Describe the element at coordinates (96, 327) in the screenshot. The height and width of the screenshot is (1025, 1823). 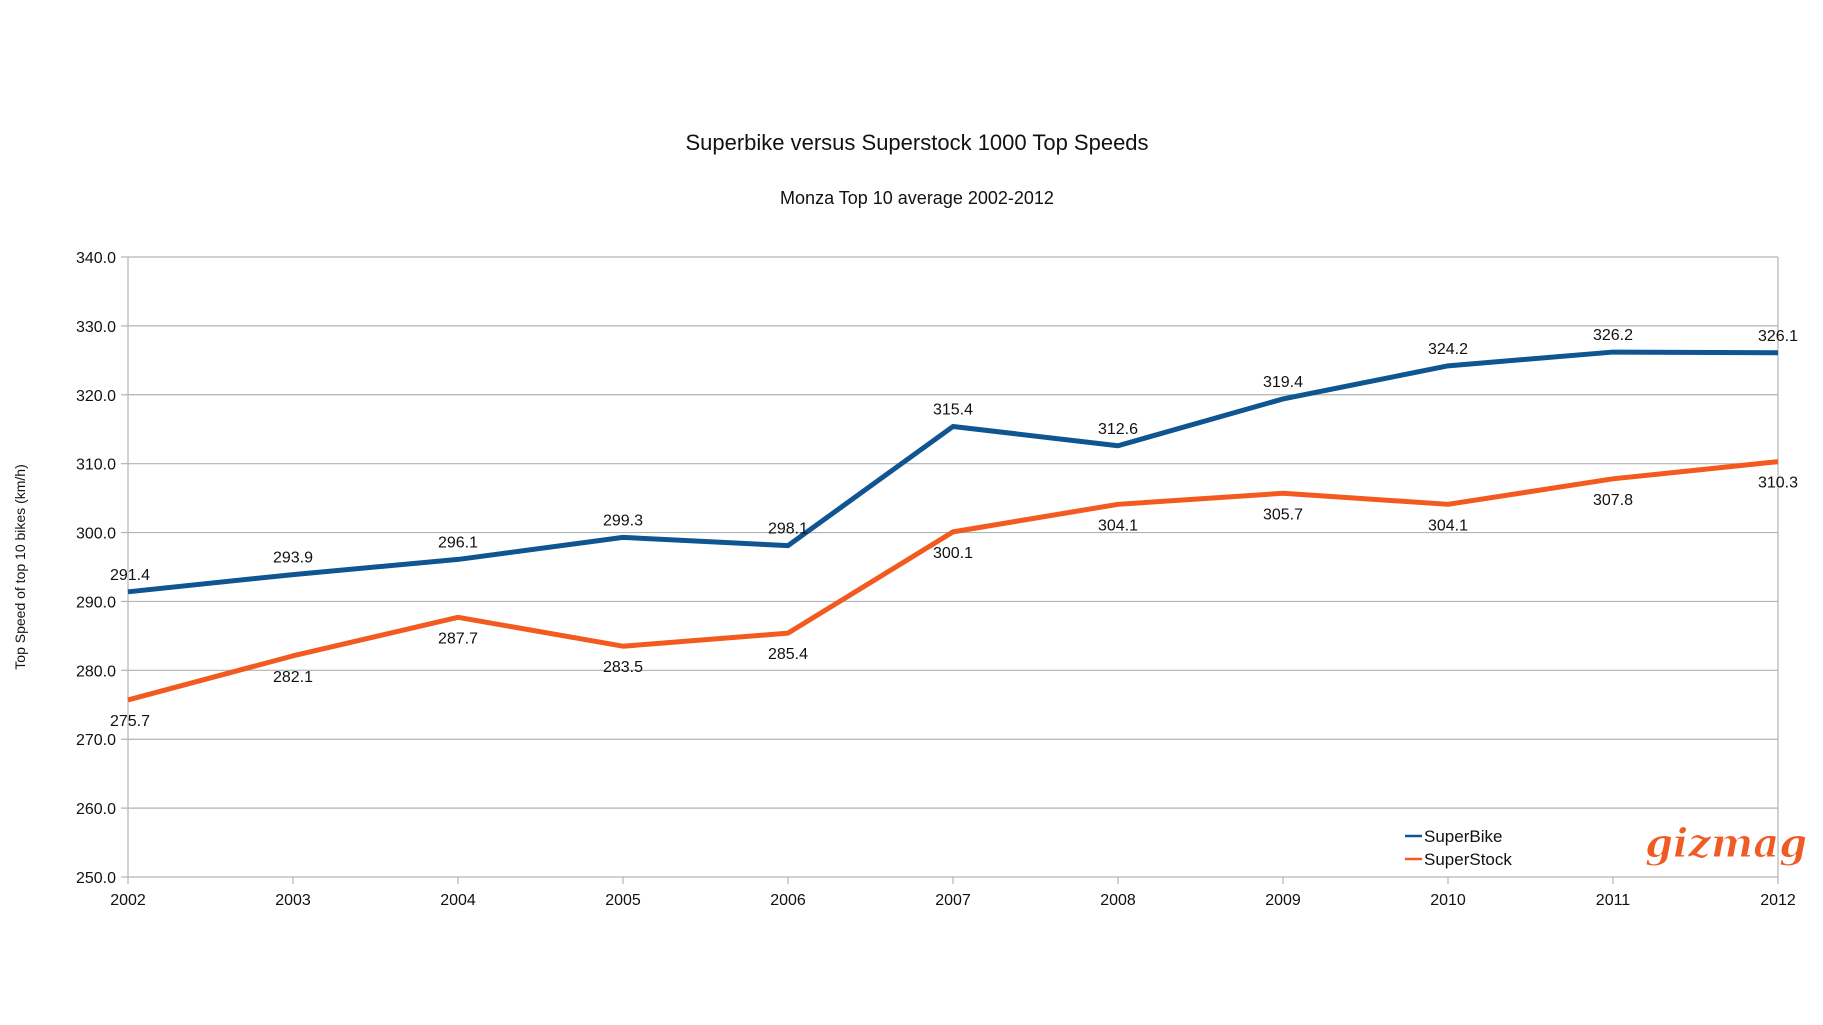
I see `y-tick-label: 330.0` at that location.